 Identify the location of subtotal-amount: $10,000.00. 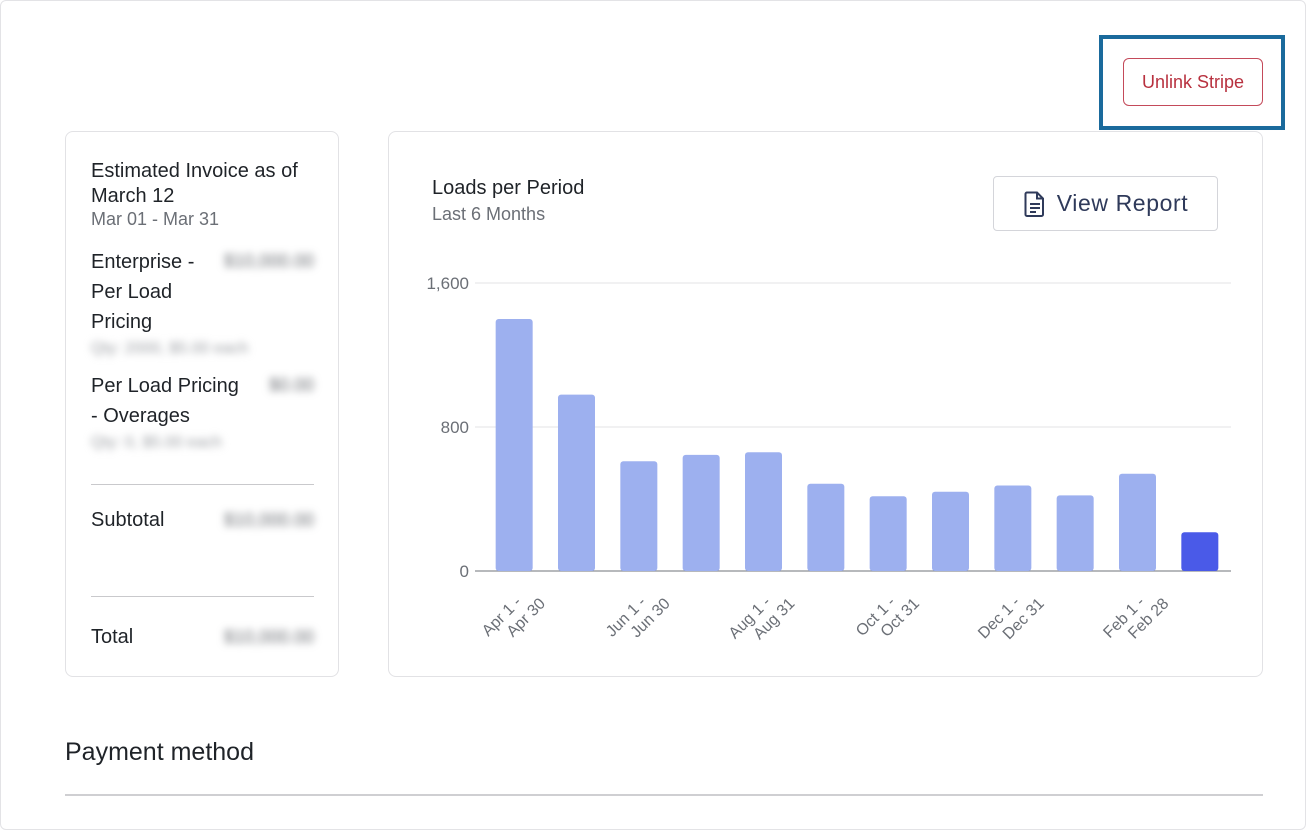
(268, 520).